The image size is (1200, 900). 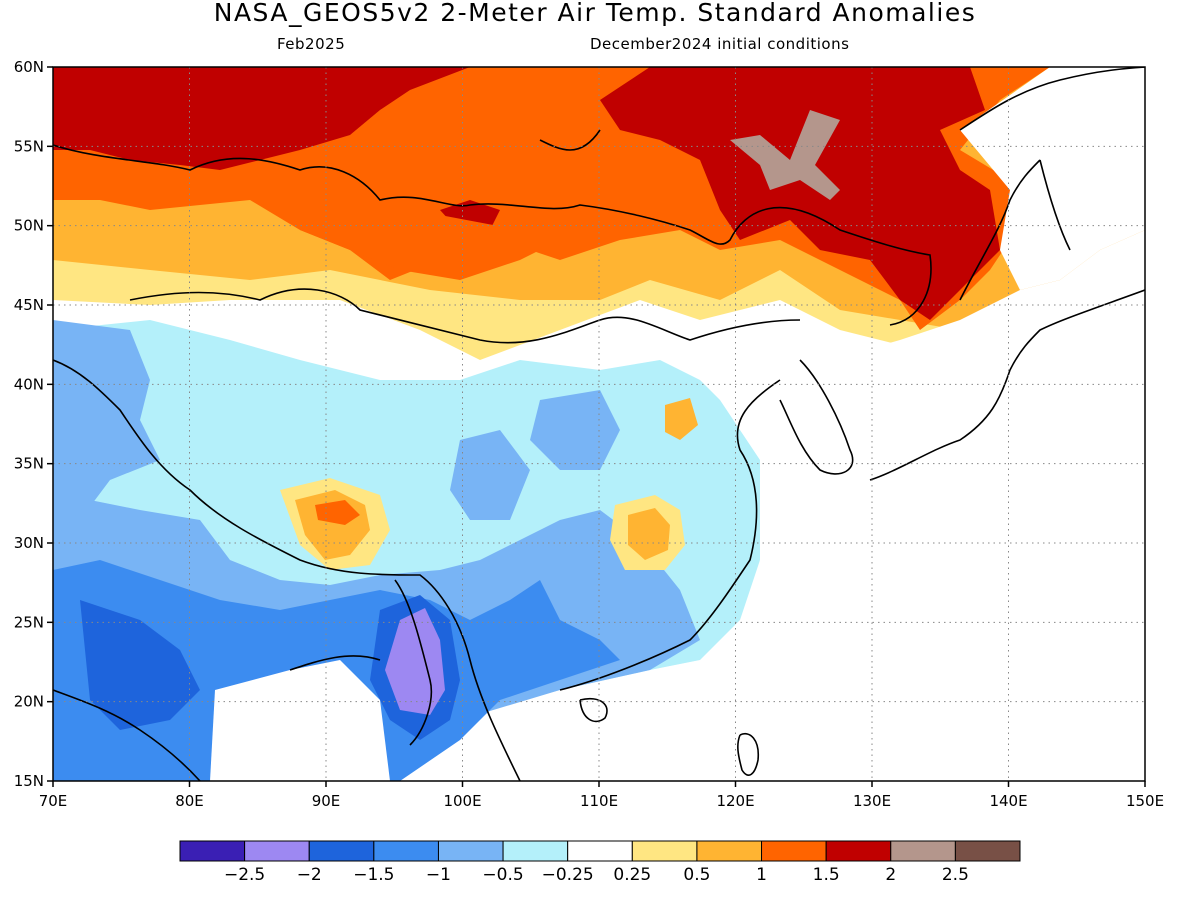 I want to click on colorbar-label: −0.25, so click(x=568, y=875).